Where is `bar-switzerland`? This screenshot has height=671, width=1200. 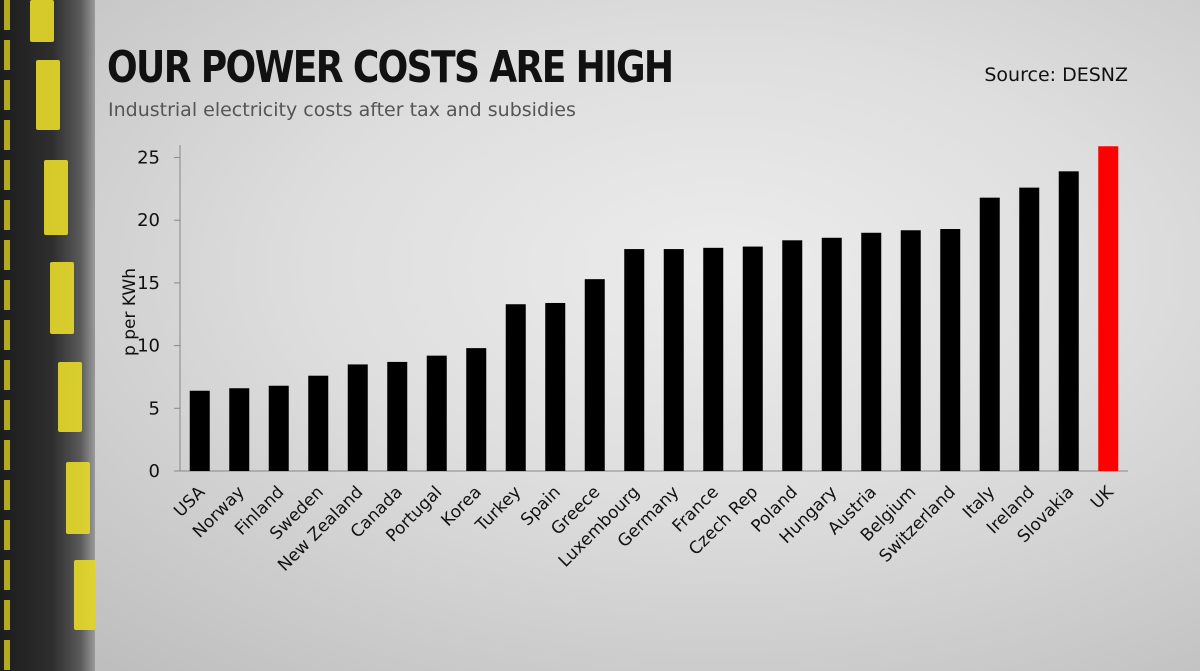 bar-switzerland is located at coordinates (950, 350).